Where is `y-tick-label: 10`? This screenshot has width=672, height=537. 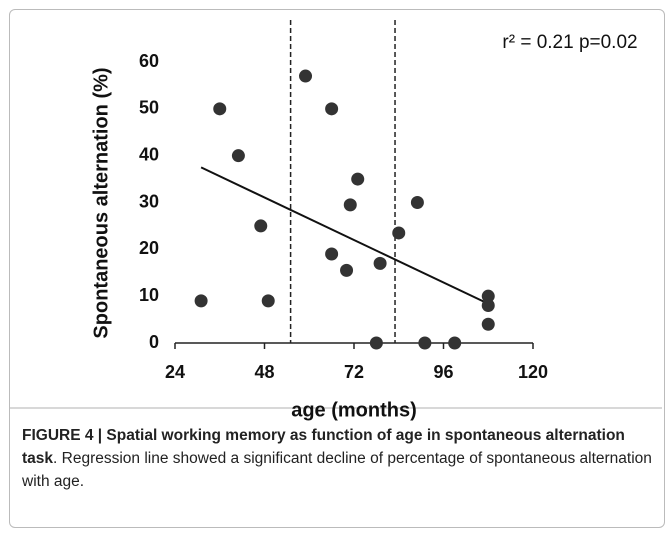 y-tick-label: 10 is located at coordinates (149, 295).